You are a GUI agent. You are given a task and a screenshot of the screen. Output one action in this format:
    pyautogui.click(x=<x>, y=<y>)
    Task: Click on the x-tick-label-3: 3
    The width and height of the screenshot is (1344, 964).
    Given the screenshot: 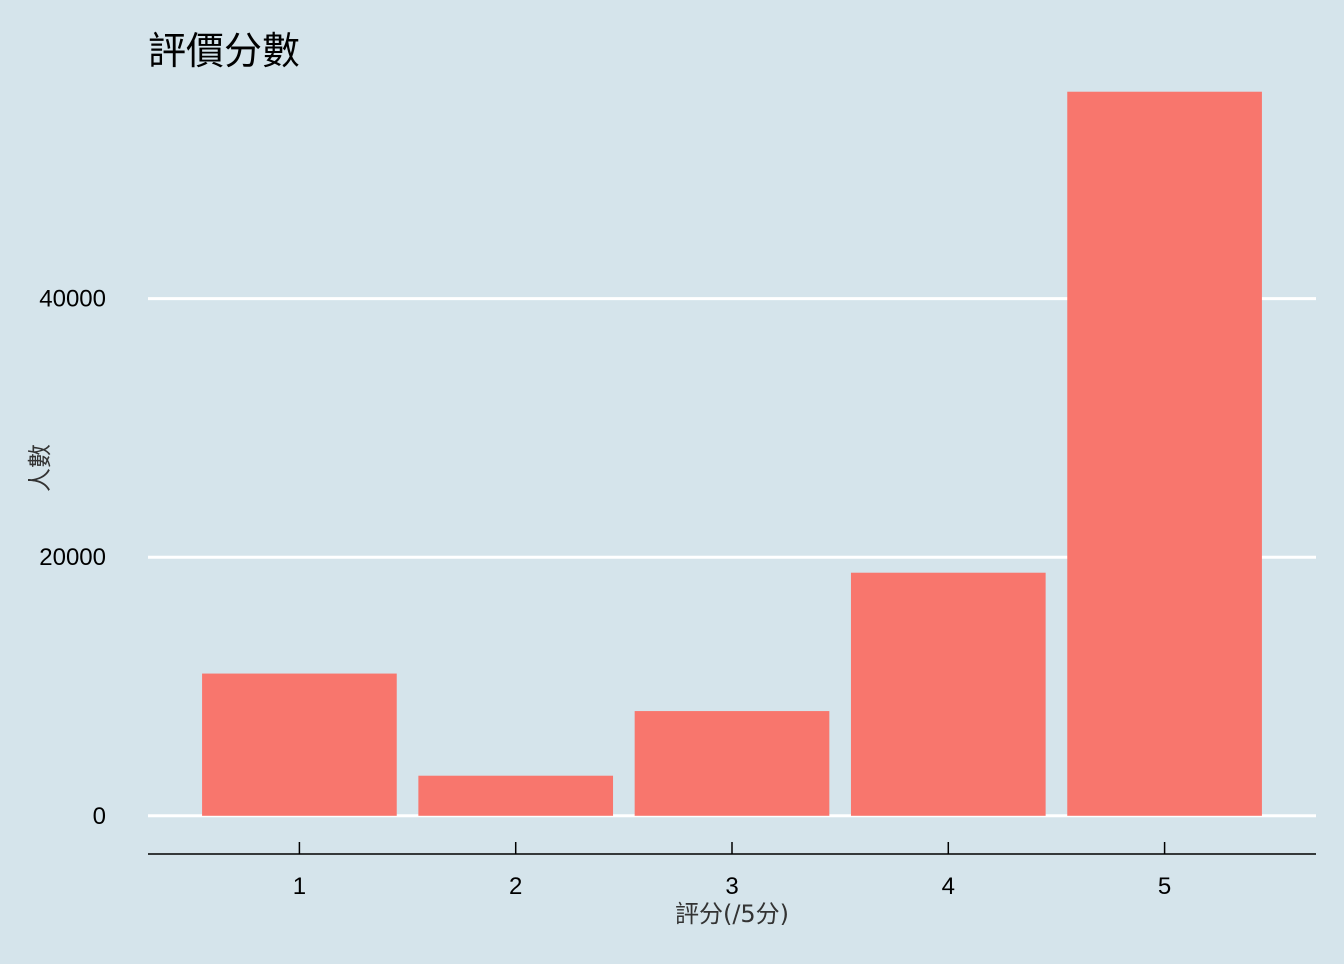 What is the action you would take?
    pyautogui.click(x=731, y=886)
    